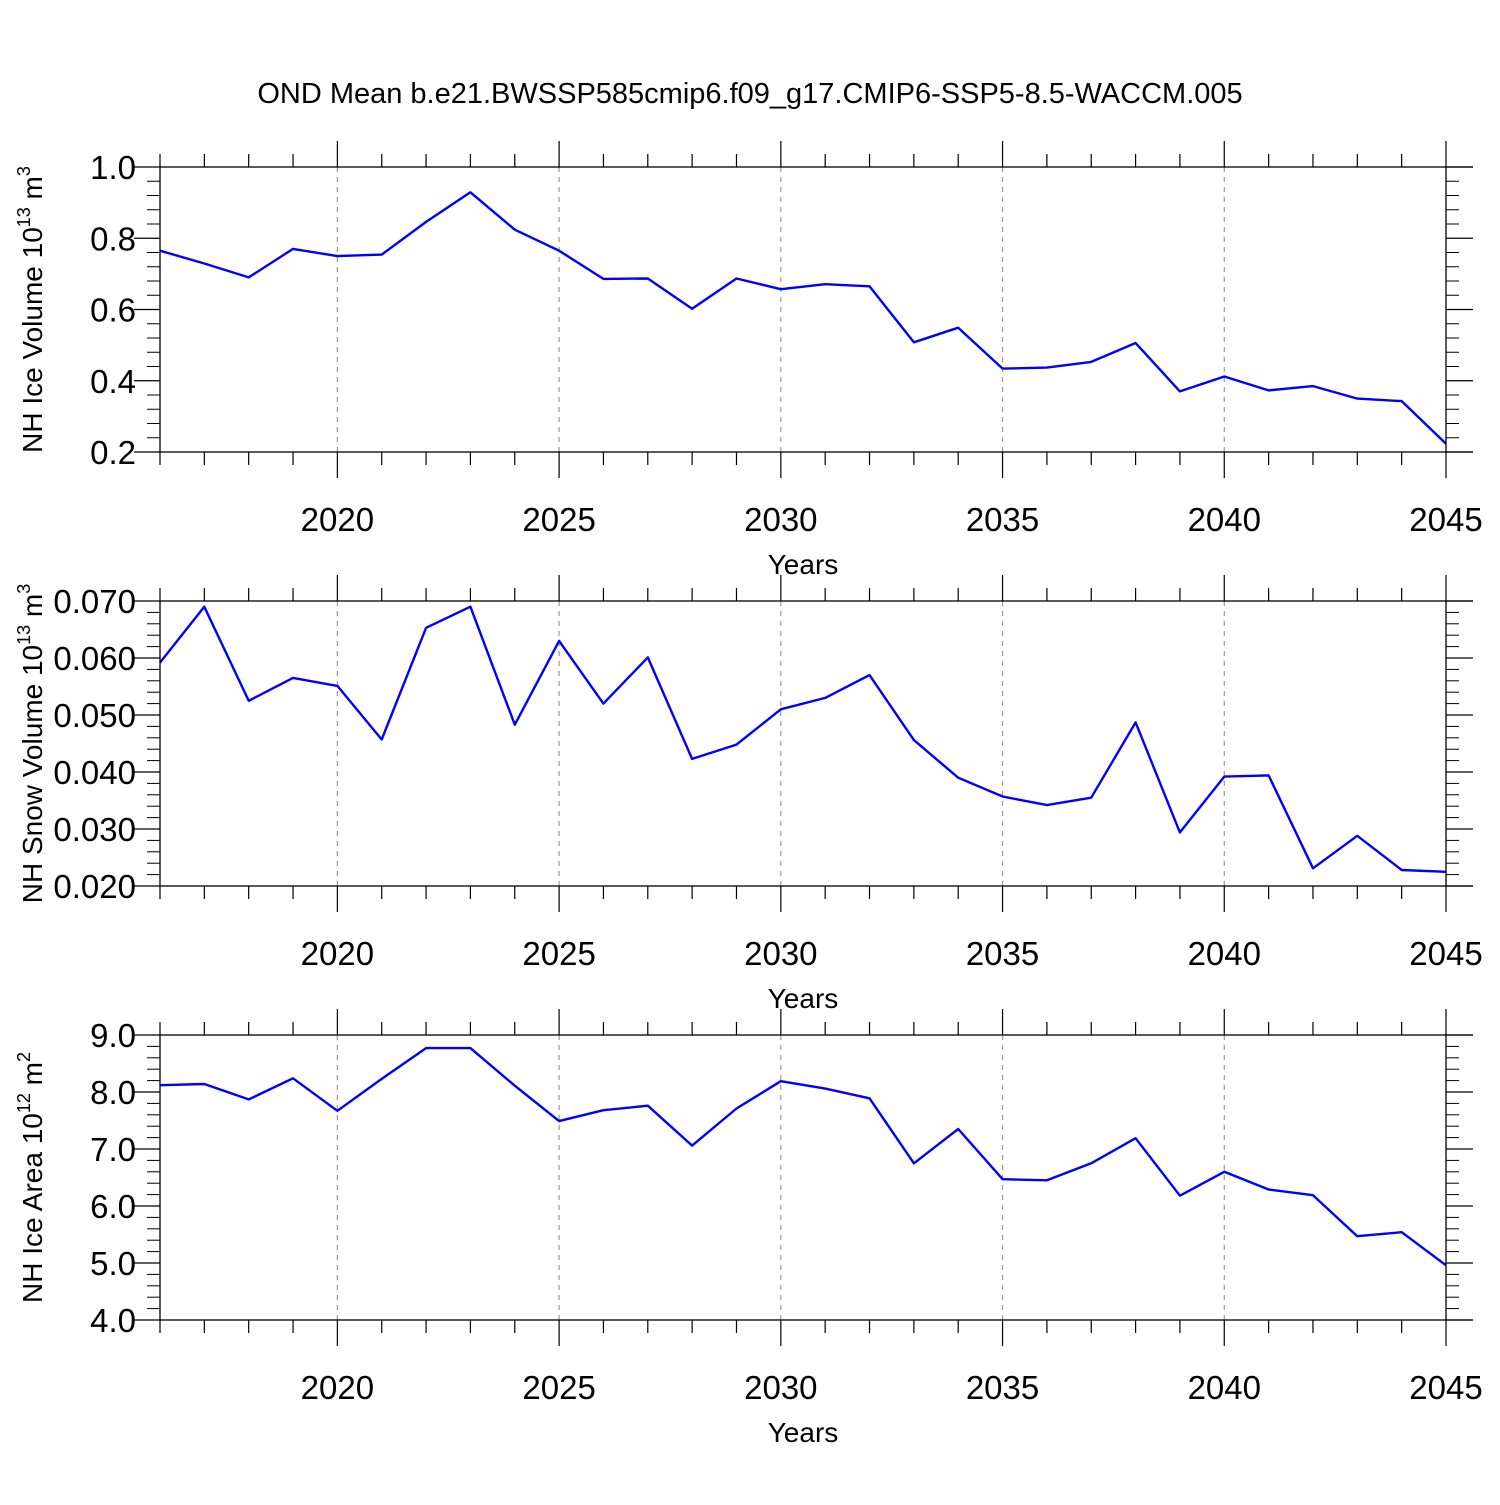  What do you see at coordinates (94, 829) in the screenshot?
I see `y-tick-label: 0.030` at bounding box center [94, 829].